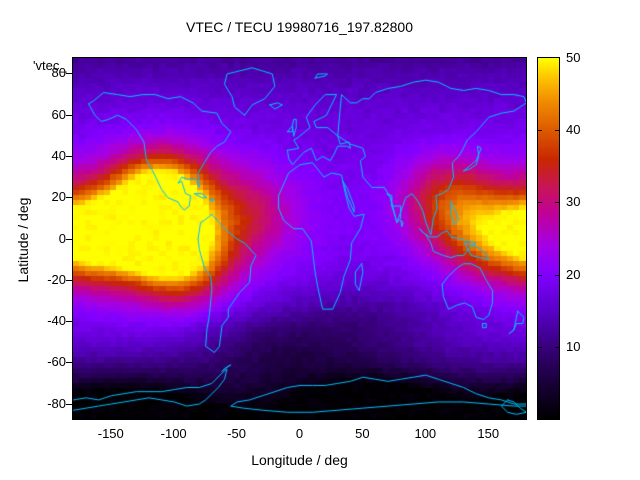 This screenshot has width=640, height=480. What do you see at coordinates (299, 27) in the screenshot?
I see `page-title: VTEC / TECU 19980716_197.82800` at bounding box center [299, 27].